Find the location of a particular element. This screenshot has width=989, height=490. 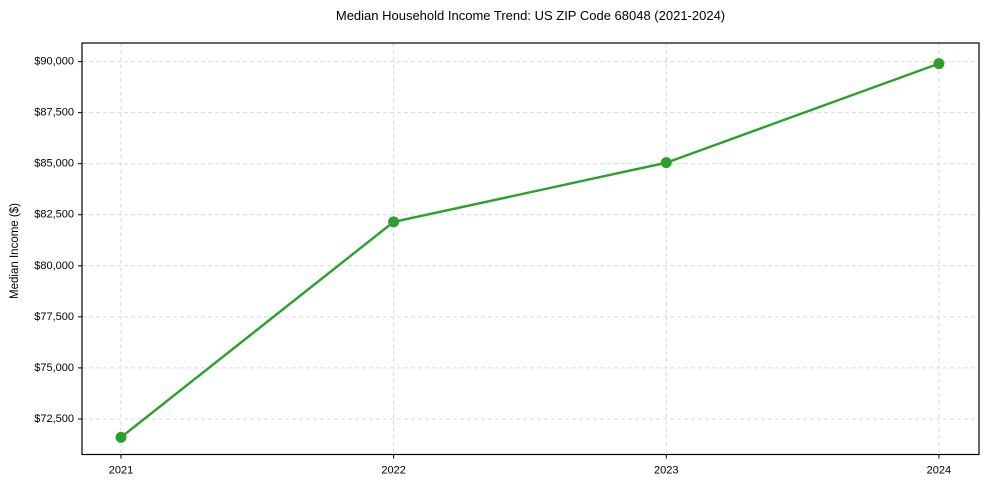

x-tick-label: 2023 is located at coordinates (666, 471).